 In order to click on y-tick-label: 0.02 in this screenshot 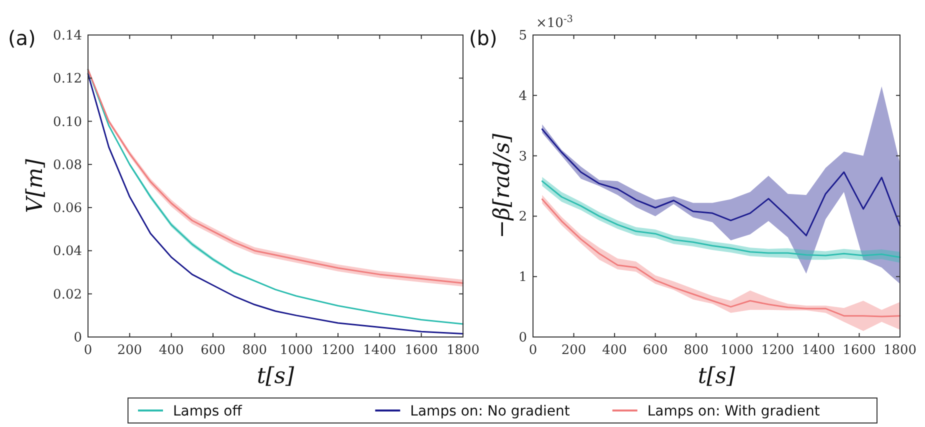, I will do `click(67, 294)`.